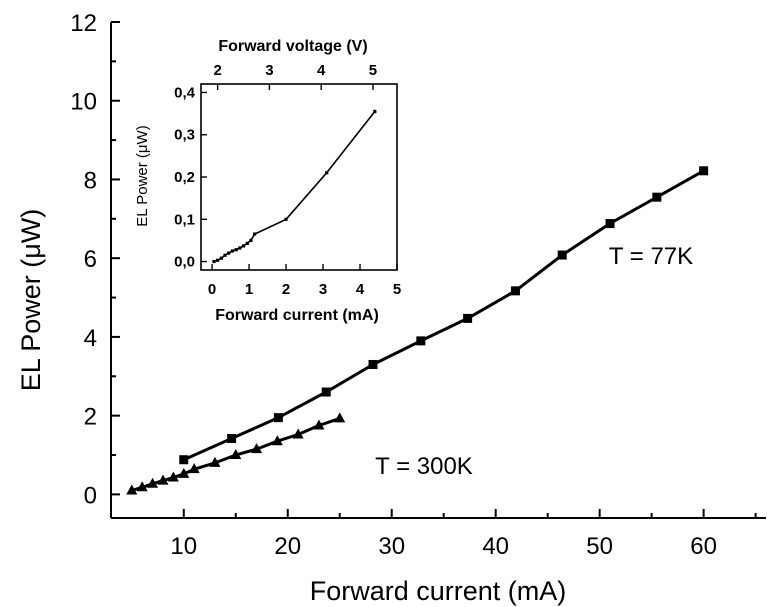 This screenshot has height=607, width=767. What do you see at coordinates (599, 546) in the screenshot?
I see `x-tick-label-50: 50` at bounding box center [599, 546].